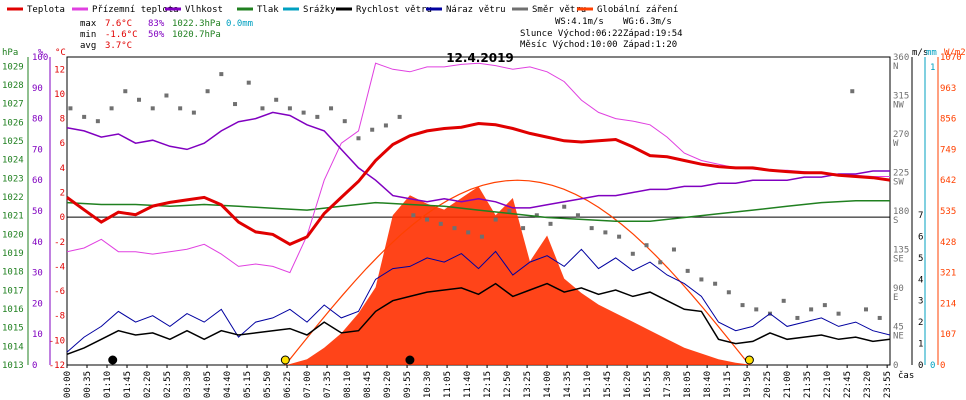 Image resolution: width=966 pixels, height=400 pixels. Describe the element at coordinates (948, 150) in the screenshot. I see `wm2-tick: 749` at that location.